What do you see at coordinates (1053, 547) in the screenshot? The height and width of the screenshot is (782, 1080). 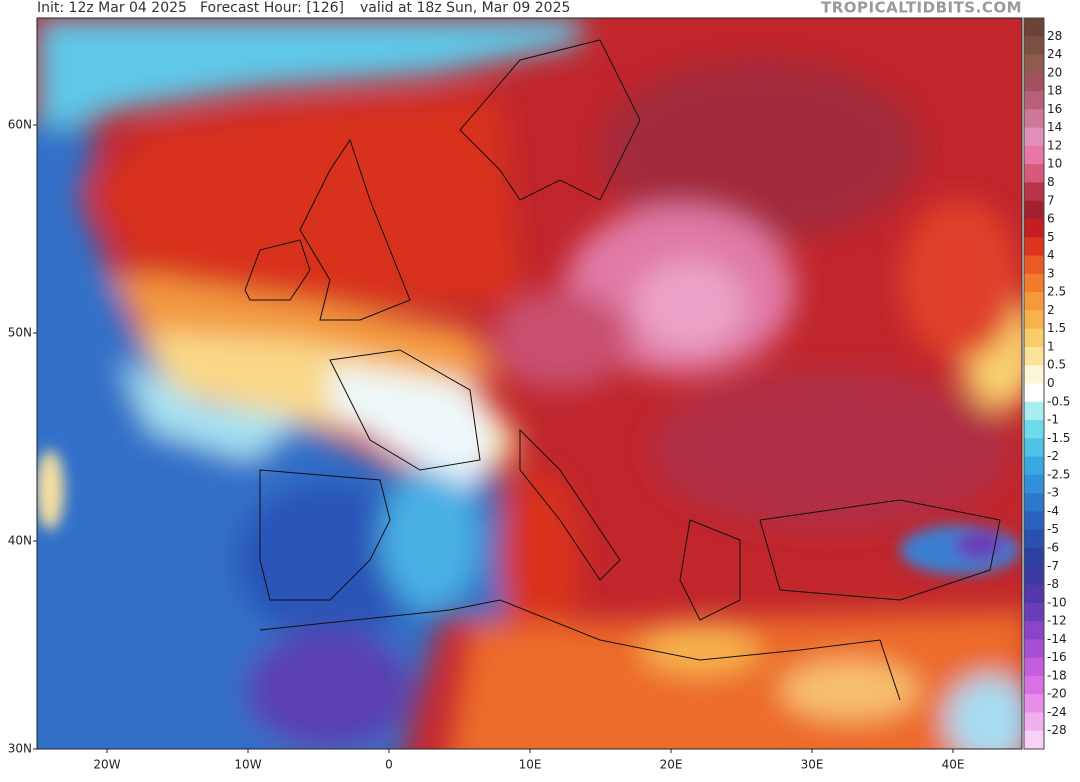 I see `colorbar-label: -6` at bounding box center [1053, 547].